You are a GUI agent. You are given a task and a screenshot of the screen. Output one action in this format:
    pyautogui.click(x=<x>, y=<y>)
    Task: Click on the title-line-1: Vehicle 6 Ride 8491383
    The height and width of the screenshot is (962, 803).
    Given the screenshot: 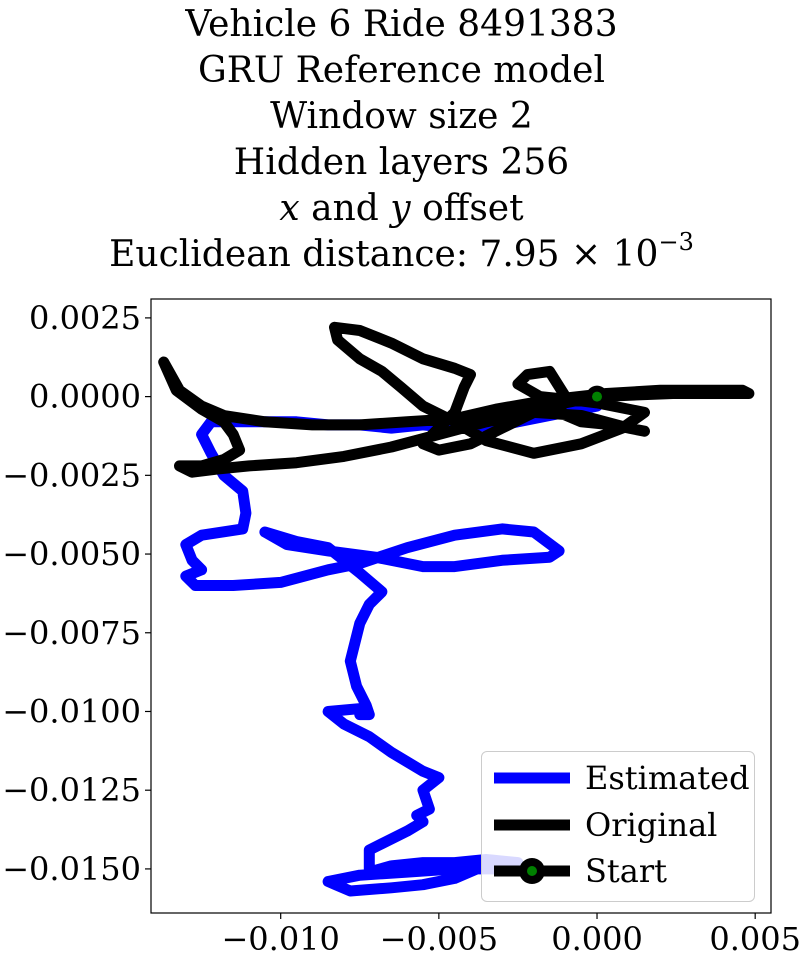 What is the action you would take?
    pyautogui.click(x=401, y=24)
    